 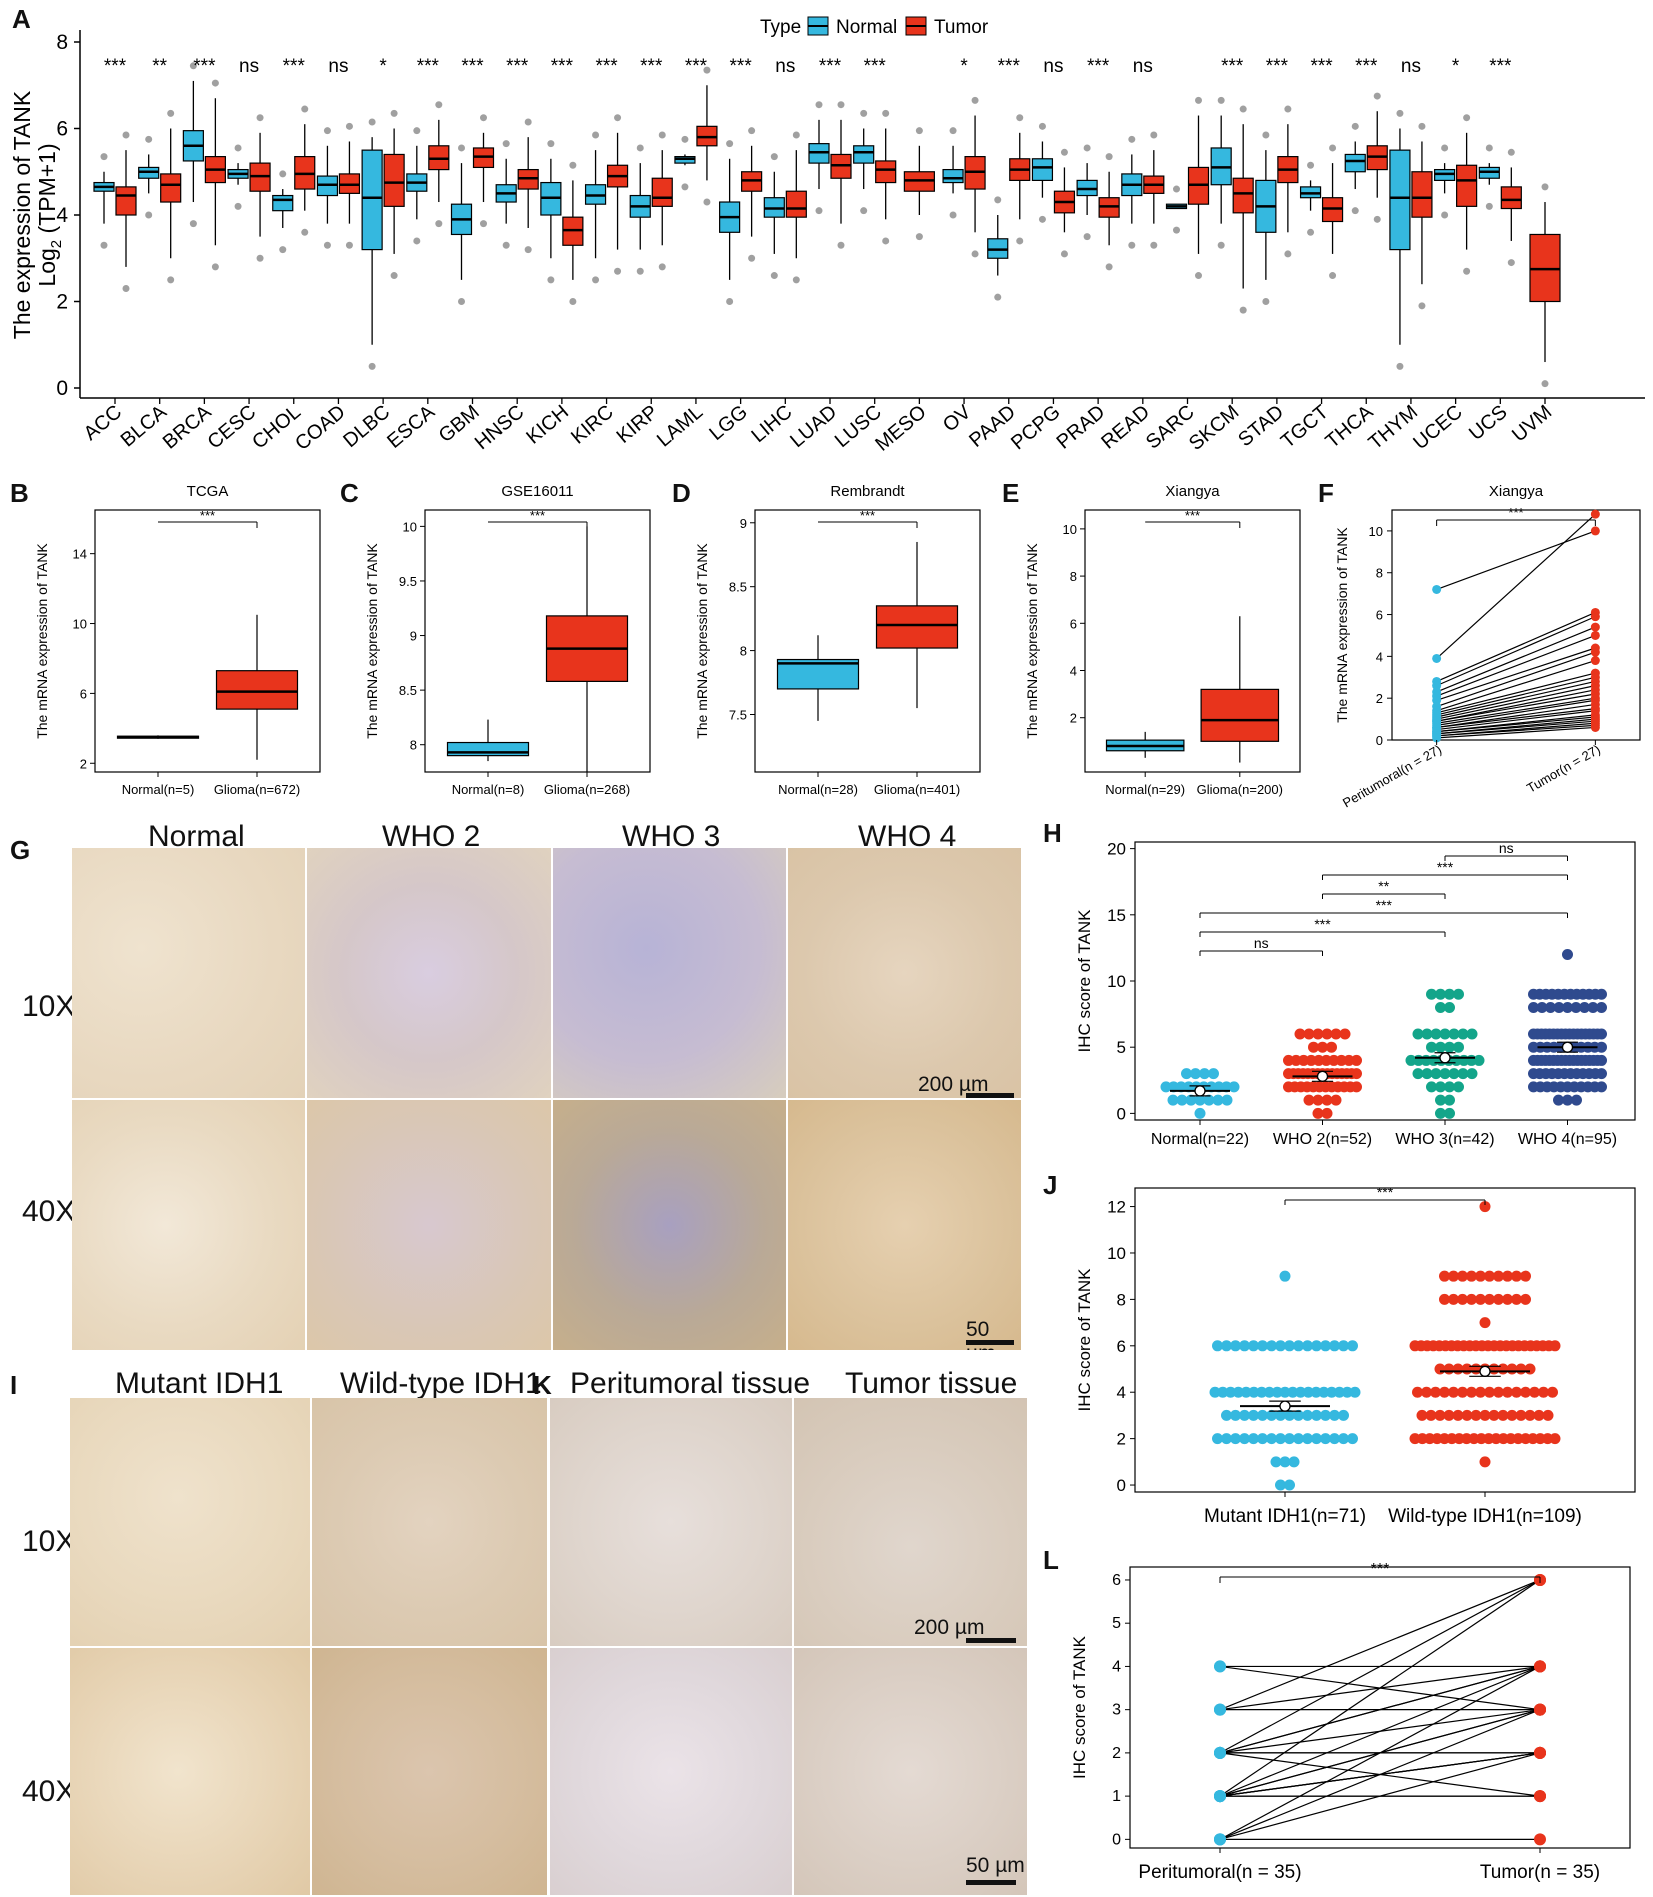 I want to click on ihc-who4-40x: 50 µm, so click(x=904, y=1225).